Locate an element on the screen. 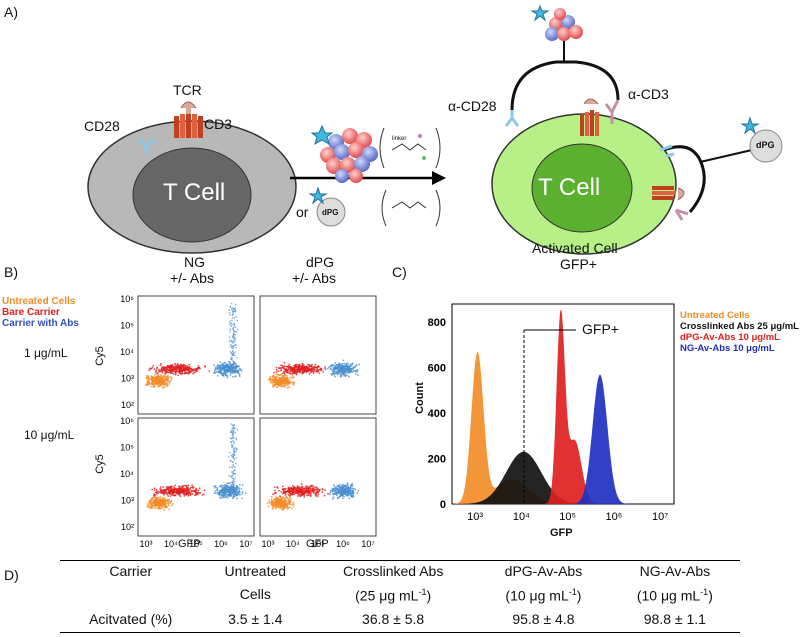  alpha-cd3-label: α-CD3 is located at coordinates (648, 94).